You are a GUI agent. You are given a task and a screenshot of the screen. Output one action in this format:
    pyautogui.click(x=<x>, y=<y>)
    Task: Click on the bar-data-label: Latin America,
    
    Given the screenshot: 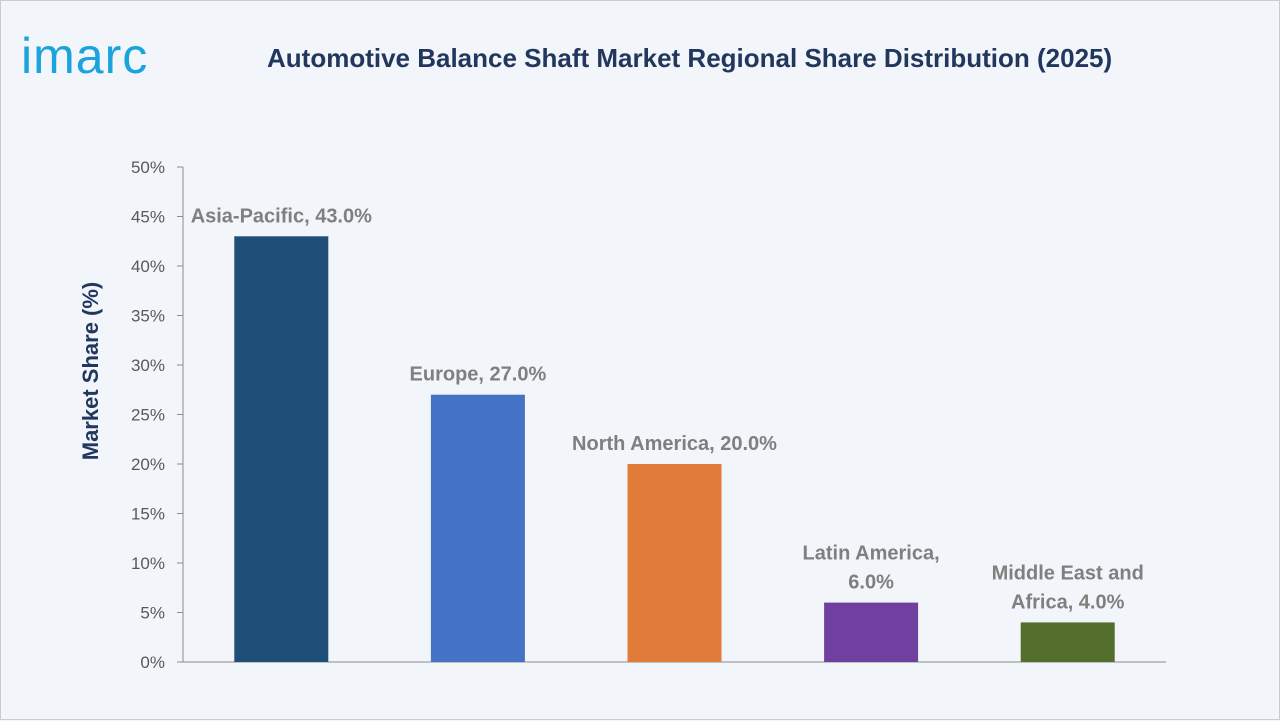 What is the action you would take?
    pyautogui.click(x=871, y=554)
    